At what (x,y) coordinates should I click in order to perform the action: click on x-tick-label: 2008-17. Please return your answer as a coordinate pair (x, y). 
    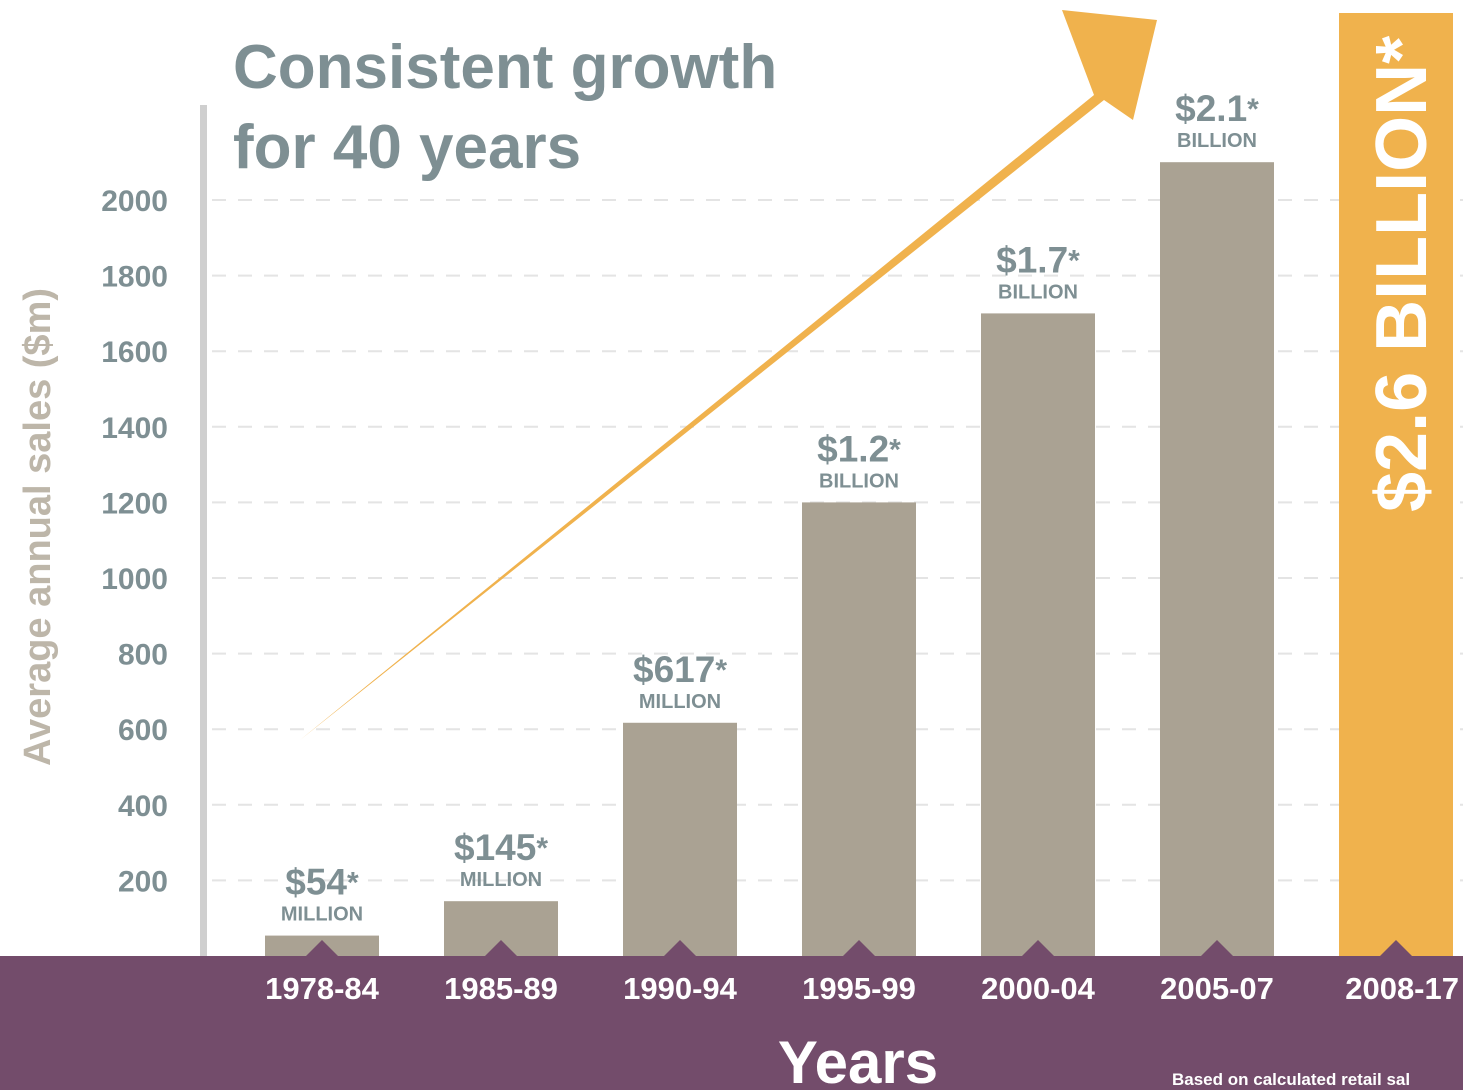
    Looking at the image, I should click on (1402, 988).